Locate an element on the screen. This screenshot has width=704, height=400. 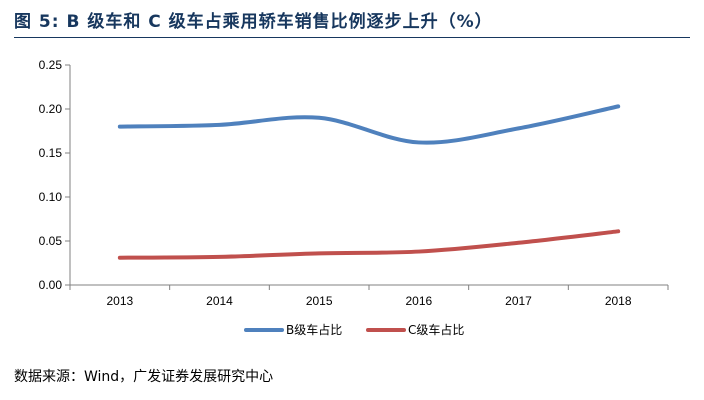
legend-label-1: B级车占比 is located at coordinates (314, 329).